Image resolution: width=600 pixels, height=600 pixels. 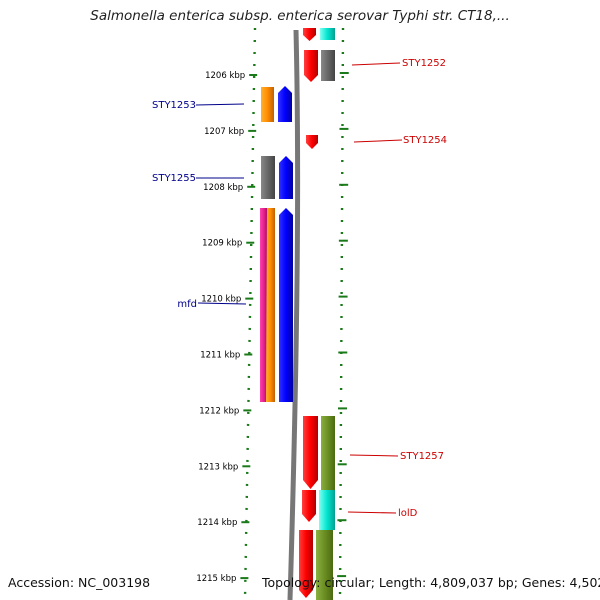 What do you see at coordinates (276, 244) in the screenshot?
I see `forward-strand-genes` at bounding box center [276, 244].